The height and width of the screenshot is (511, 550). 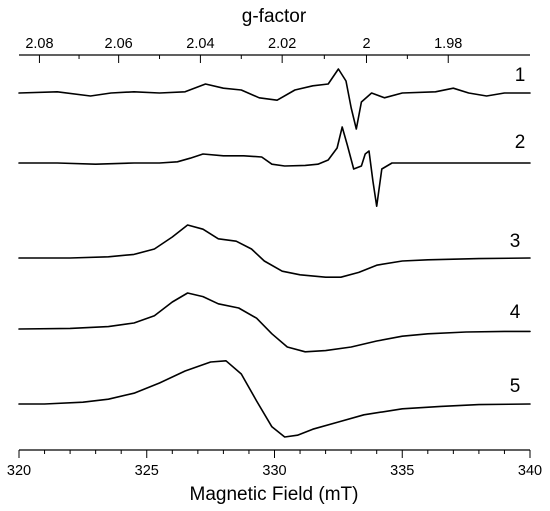 I want to click on top-tick-label: 2.06, so click(x=119, y=44).